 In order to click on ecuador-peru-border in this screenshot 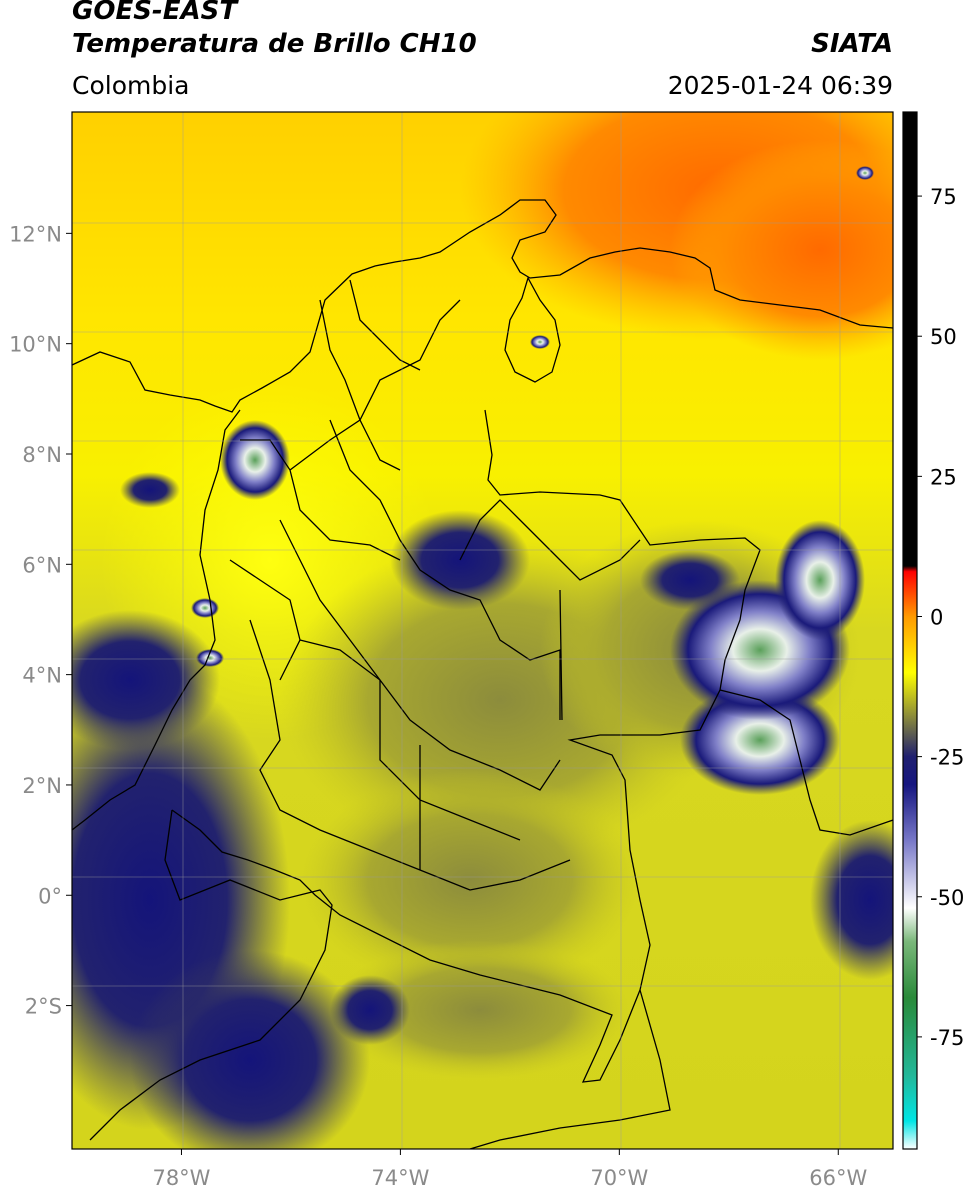, I will do `click(211, 975)`.